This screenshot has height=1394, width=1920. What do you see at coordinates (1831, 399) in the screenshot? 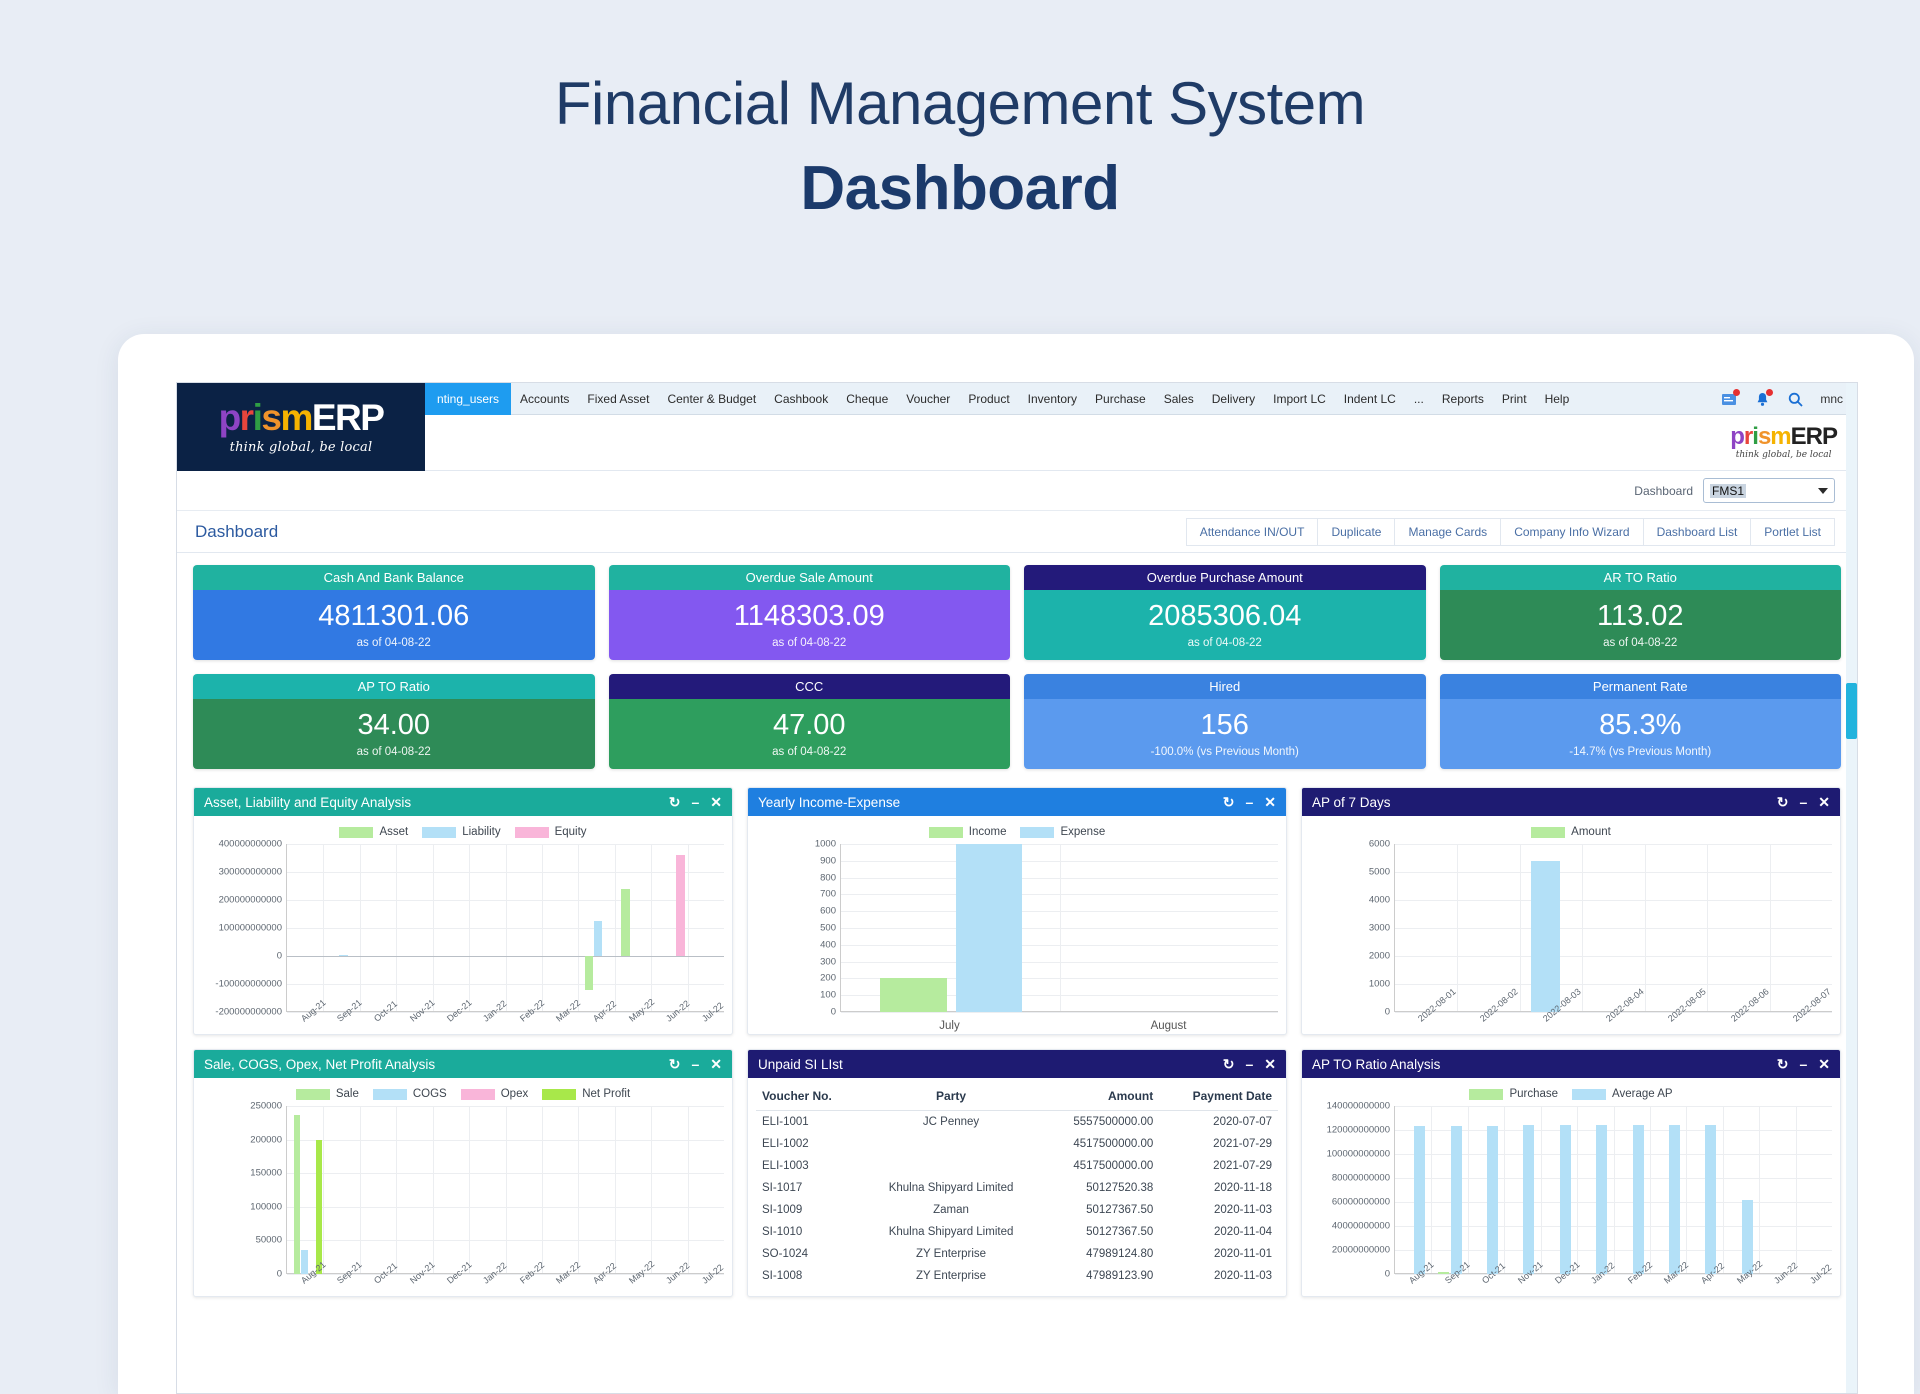
I see `user-menu-label: mnc` at bounding box center [1831, 399].